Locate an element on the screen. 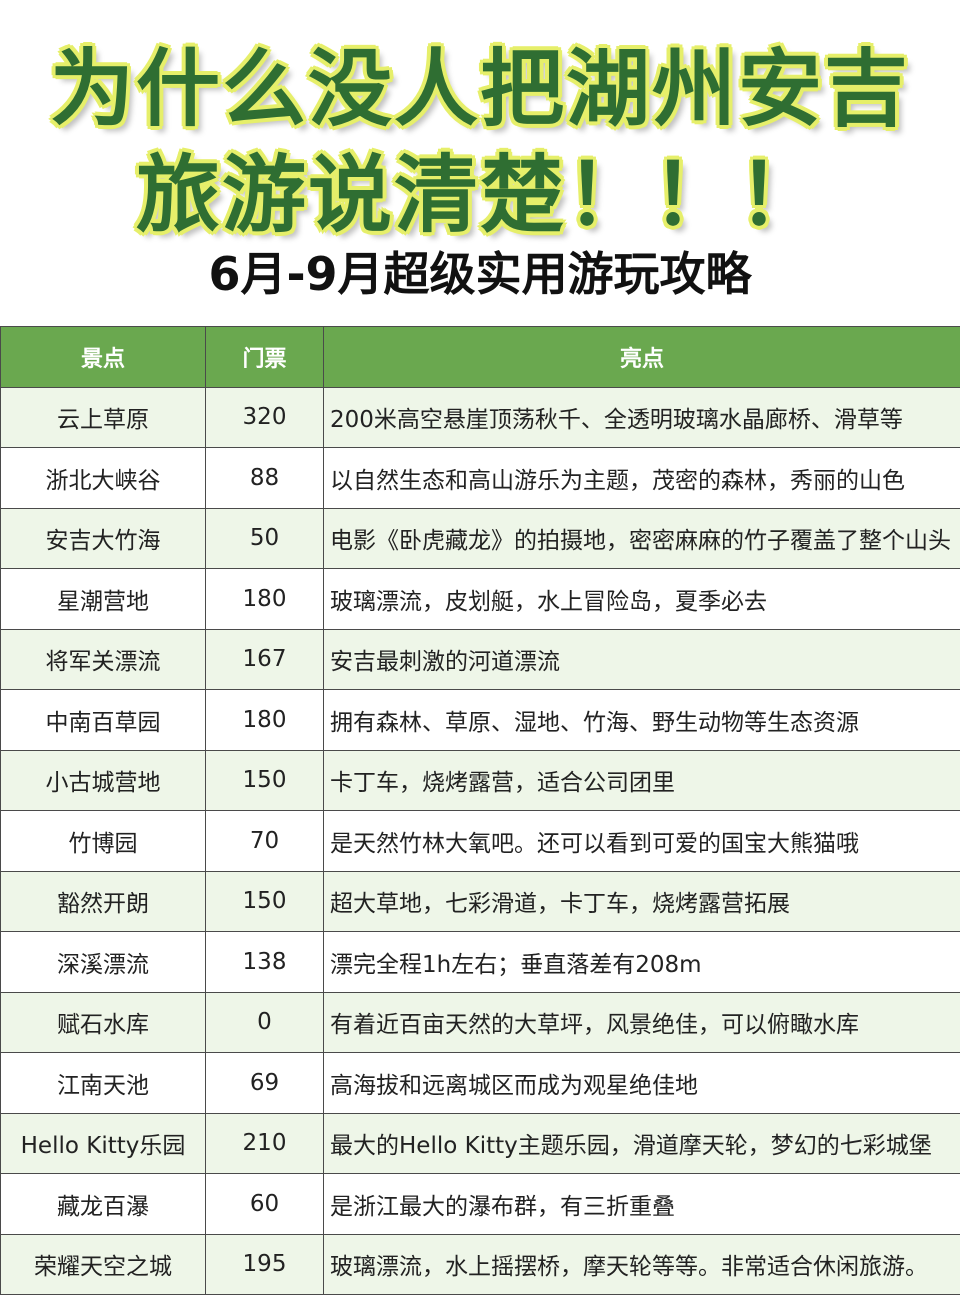 This screenshot has width=960, height=1295. table-cell: 藏龙百瀑 is located at coordinates (103, 1204).